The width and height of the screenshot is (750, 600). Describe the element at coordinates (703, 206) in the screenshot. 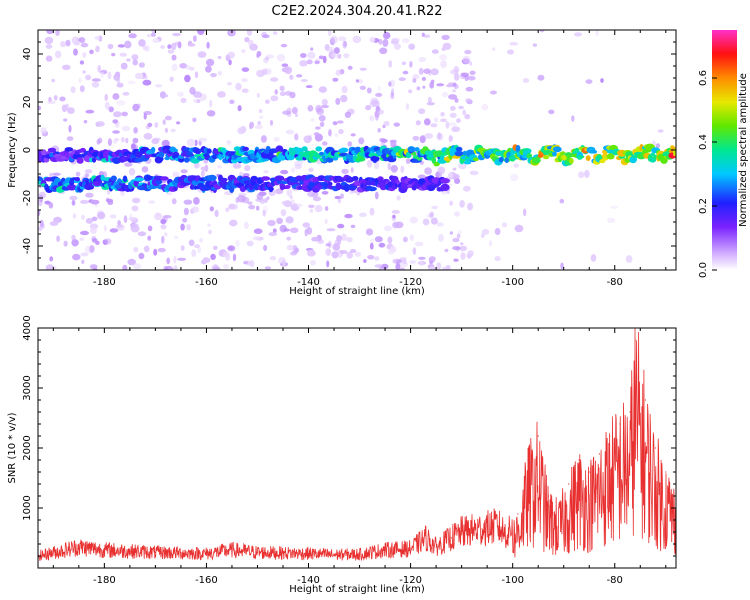

I see `colorbar-tick-label: 0.2` at that location.